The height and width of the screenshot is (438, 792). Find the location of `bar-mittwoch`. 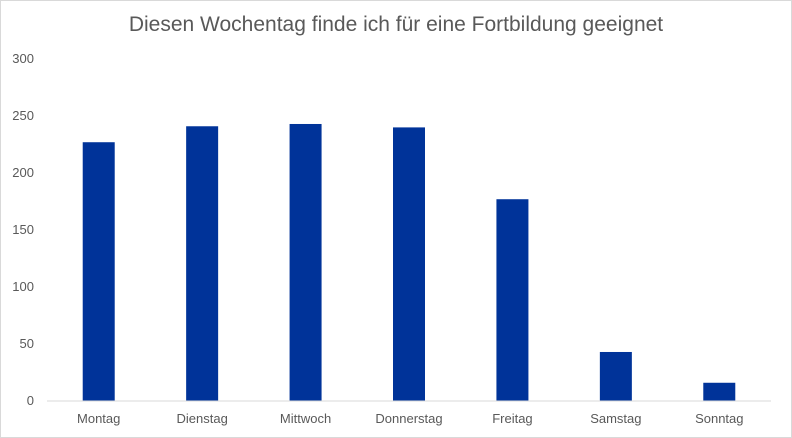

bar-mittwoch is located at coordinates (305, 262).